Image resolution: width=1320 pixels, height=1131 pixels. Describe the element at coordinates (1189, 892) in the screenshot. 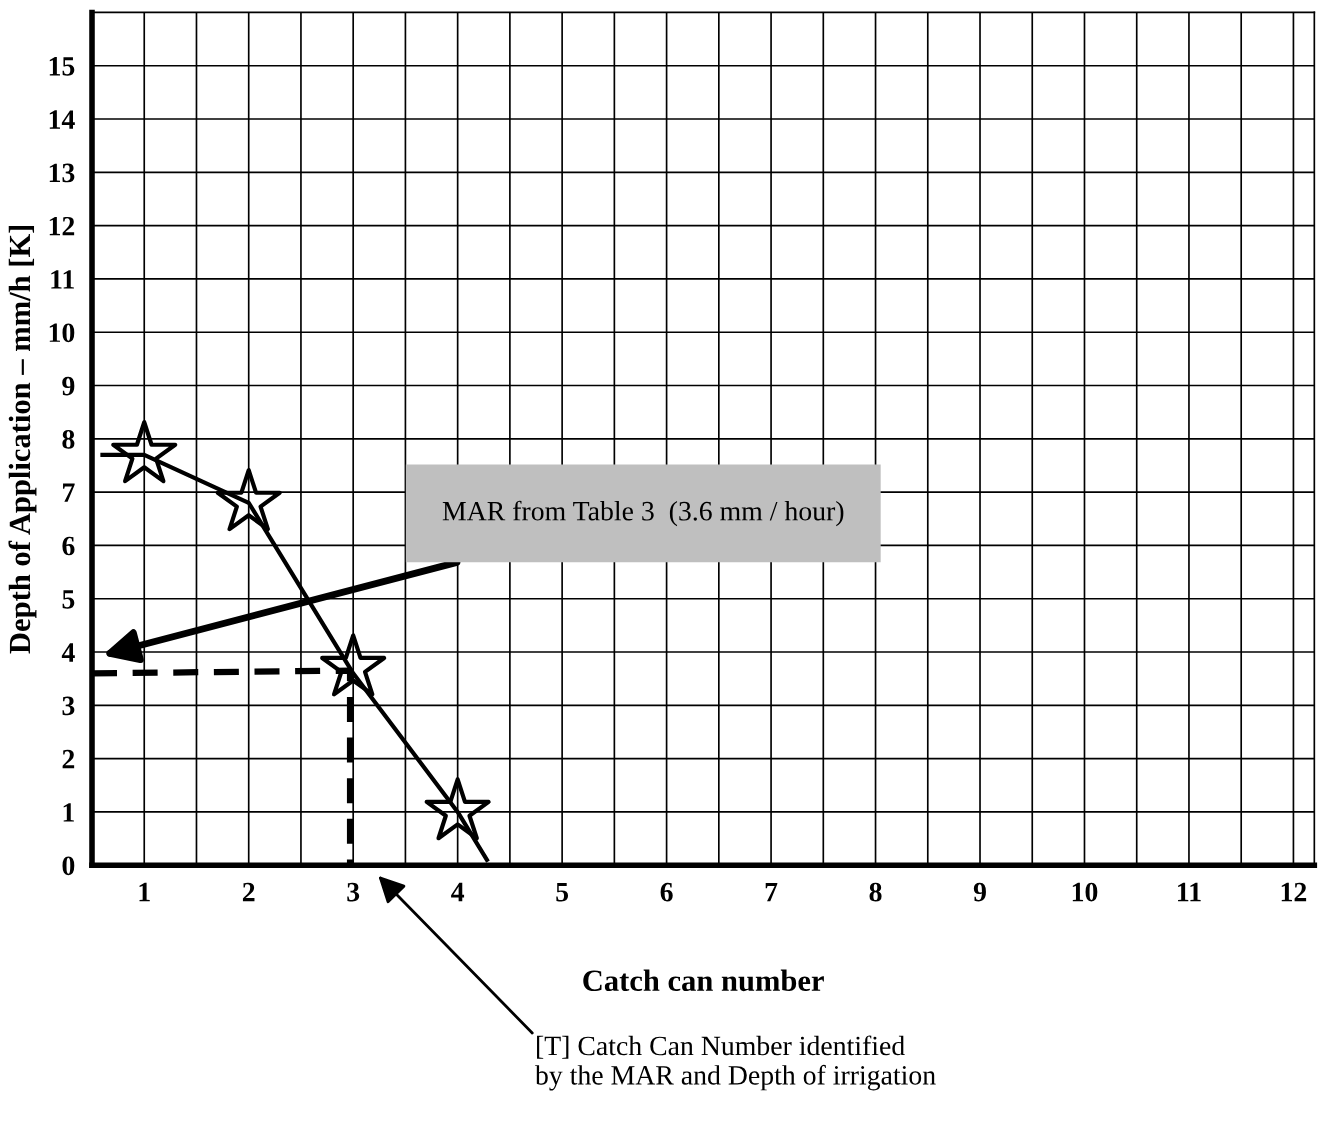

I see `x-tick-label: 11` at that location.